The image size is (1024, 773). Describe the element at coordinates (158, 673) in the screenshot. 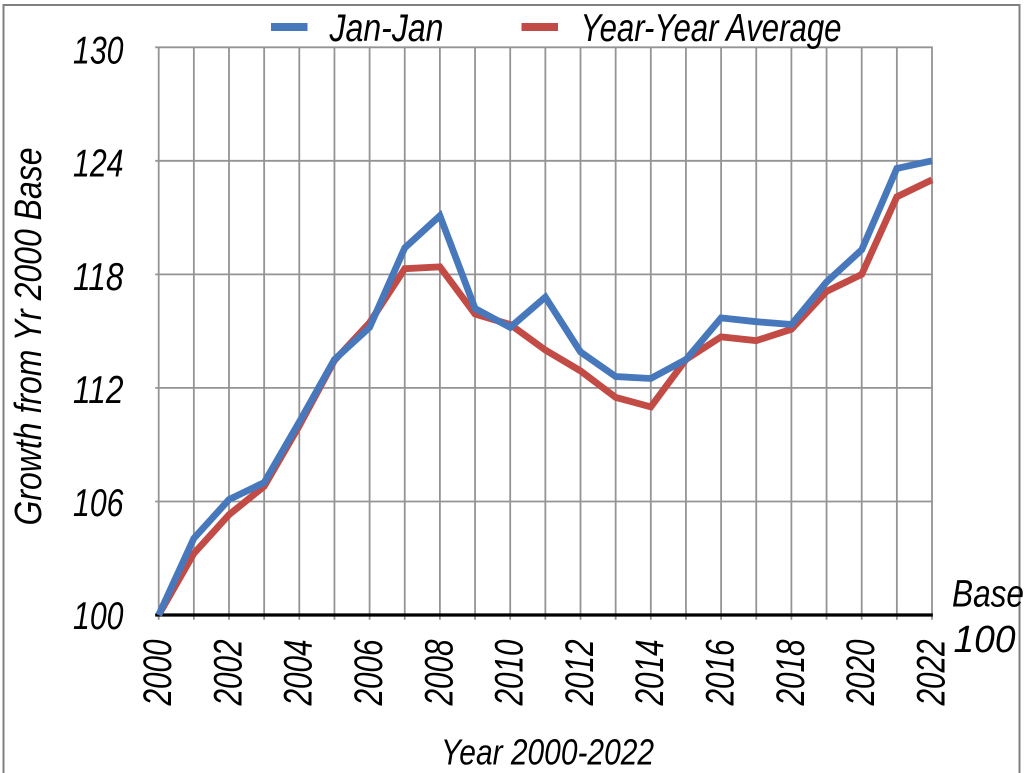

I see `svg-text: 2000` at that location.